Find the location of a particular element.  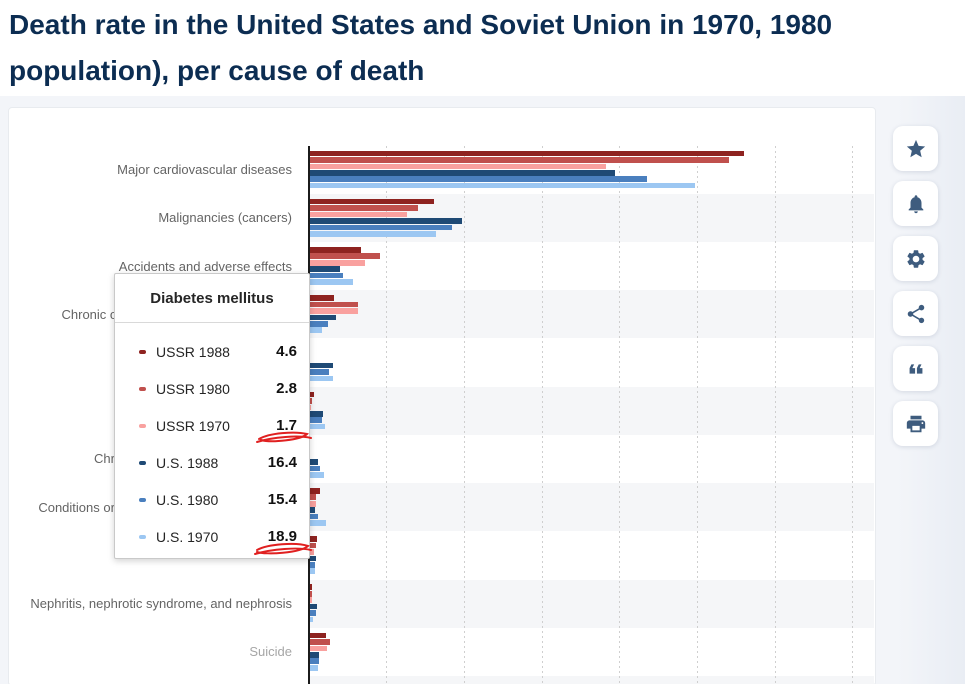

gear-icon is located at coordinates (915, 258).